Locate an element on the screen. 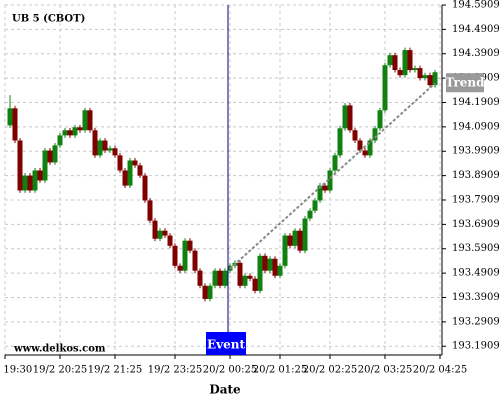  x-axis-title: Date is located at coordinates (225, 390).